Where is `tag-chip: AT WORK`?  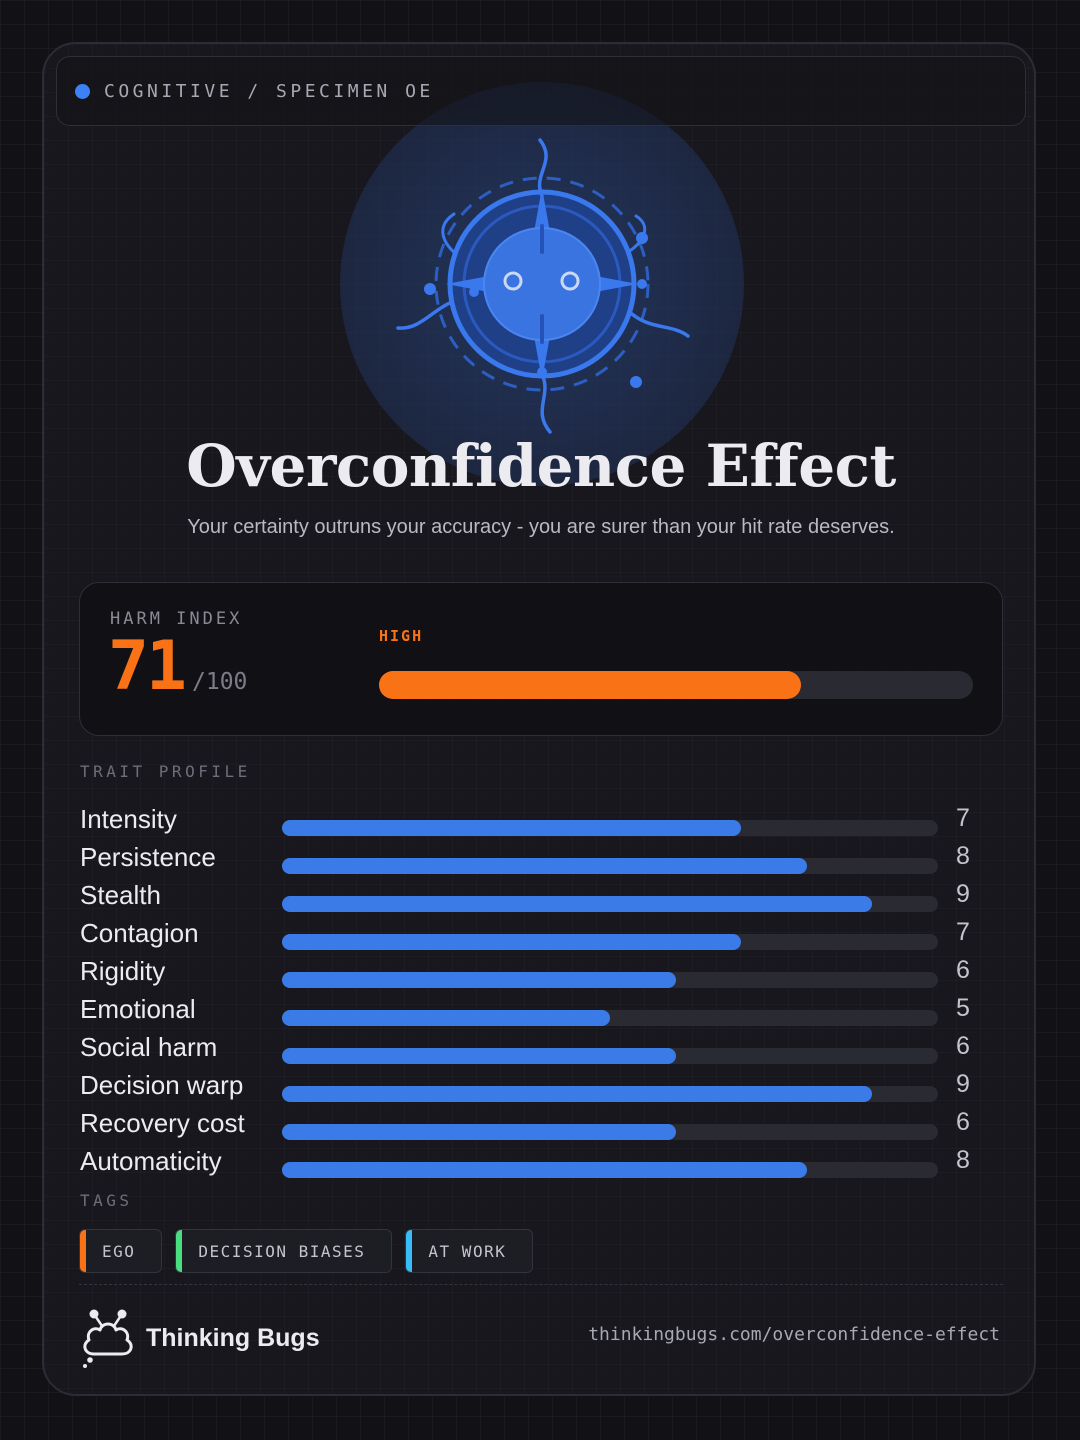
tag-chip: AT WORK is located at coordinates (469, 1251).